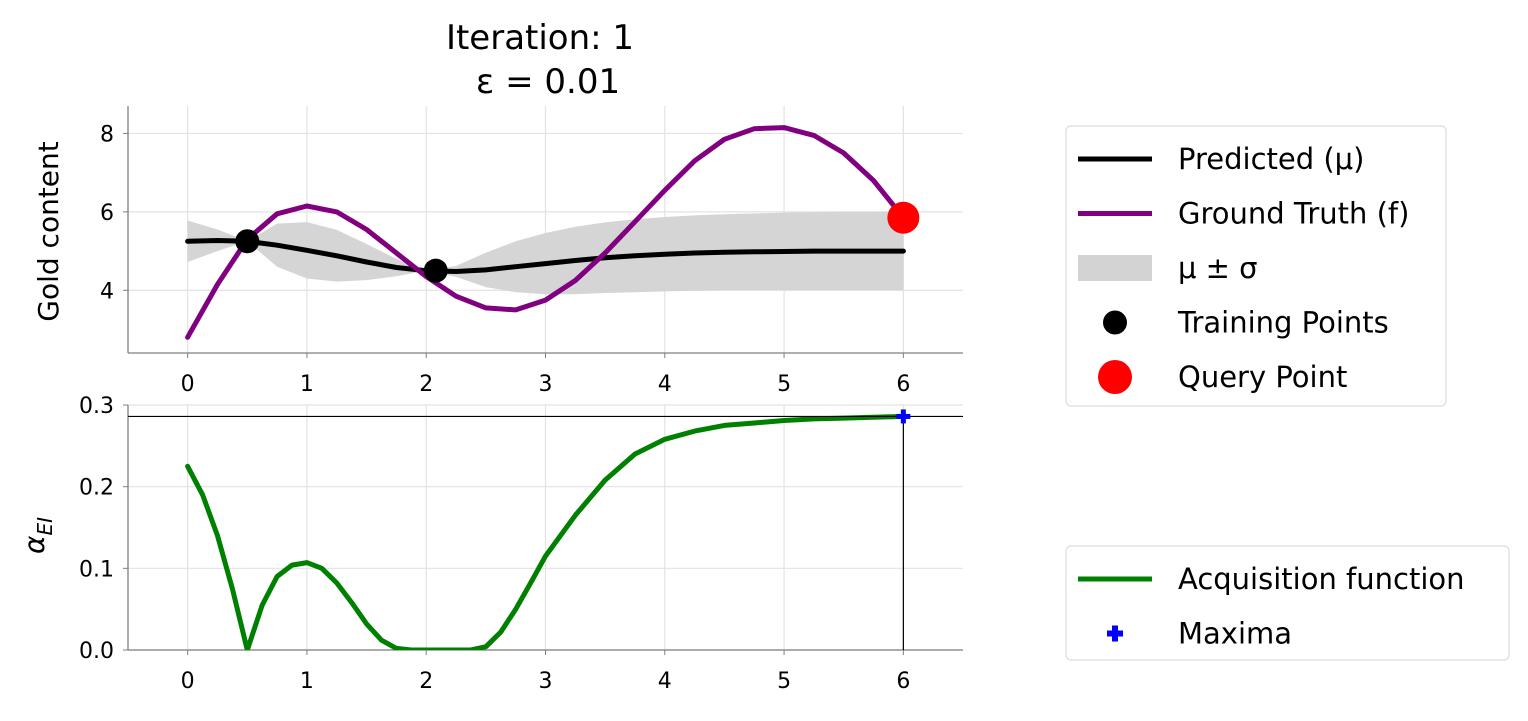 The width and height of the screenshot is (1528, 721). I want to click on series-line-ground-truth-f-, so click(545, 232).